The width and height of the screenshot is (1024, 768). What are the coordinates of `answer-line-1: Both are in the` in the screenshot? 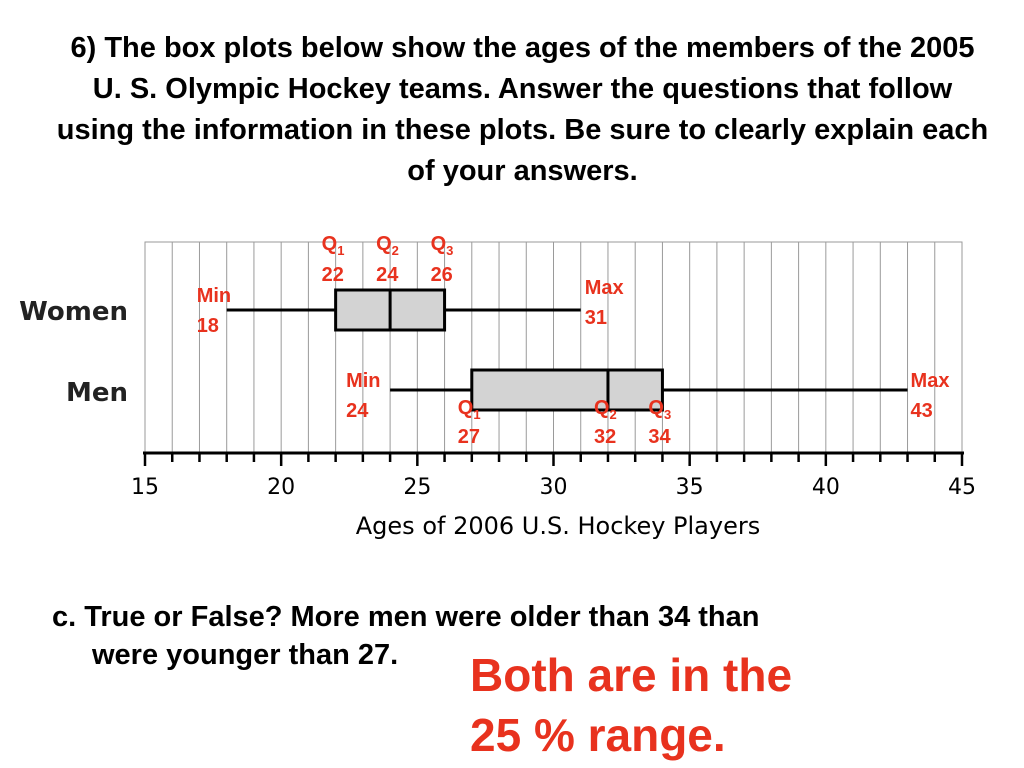 It's located at (631, 675).